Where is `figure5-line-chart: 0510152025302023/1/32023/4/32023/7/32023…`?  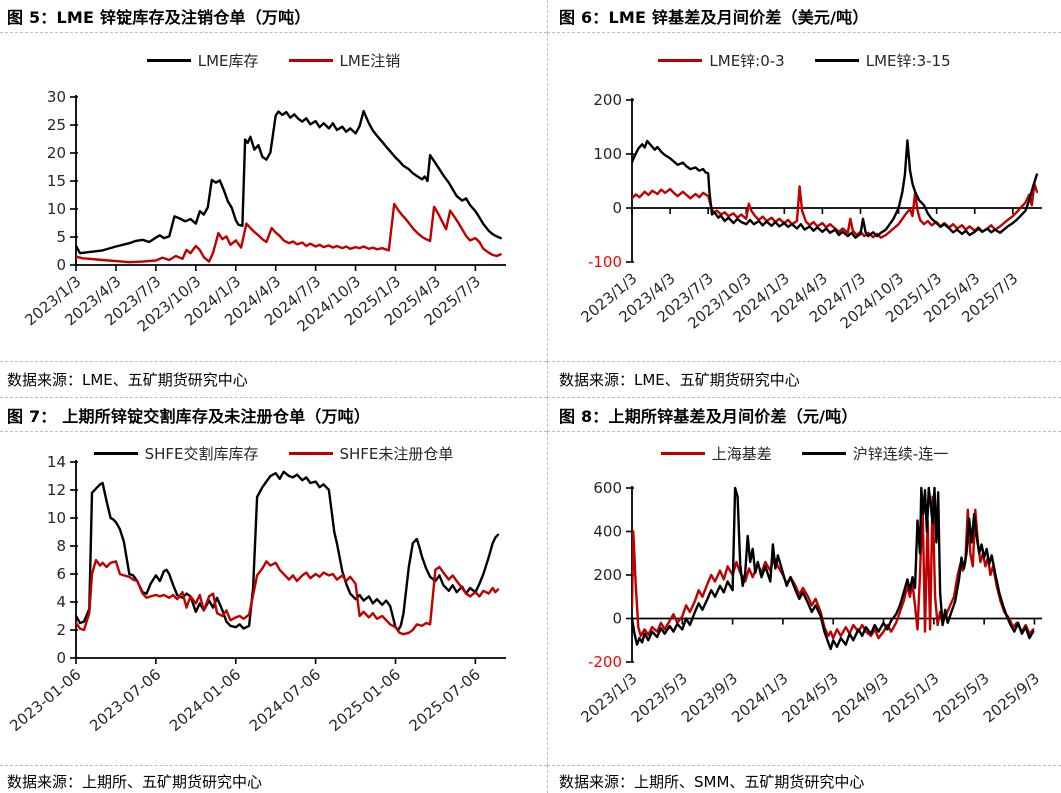
figure5-line-chart: 0510152025302023/1/32023/4/32023/7/32023… is located at coordinates (263, 212).